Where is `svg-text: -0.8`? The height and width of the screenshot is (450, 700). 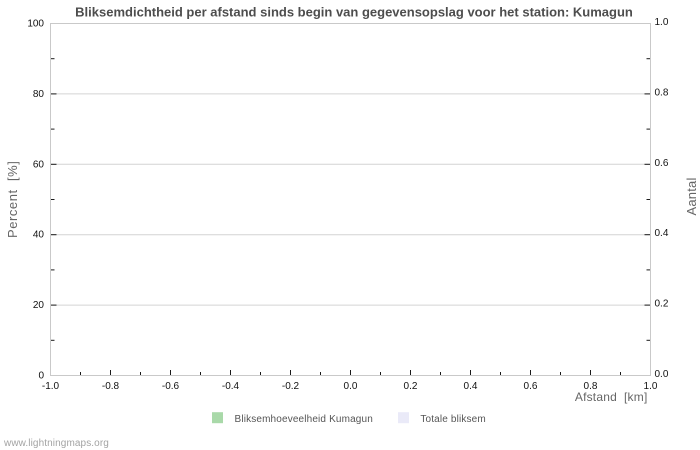
svg-text: -0.8 is located at coordinates (111, 386).